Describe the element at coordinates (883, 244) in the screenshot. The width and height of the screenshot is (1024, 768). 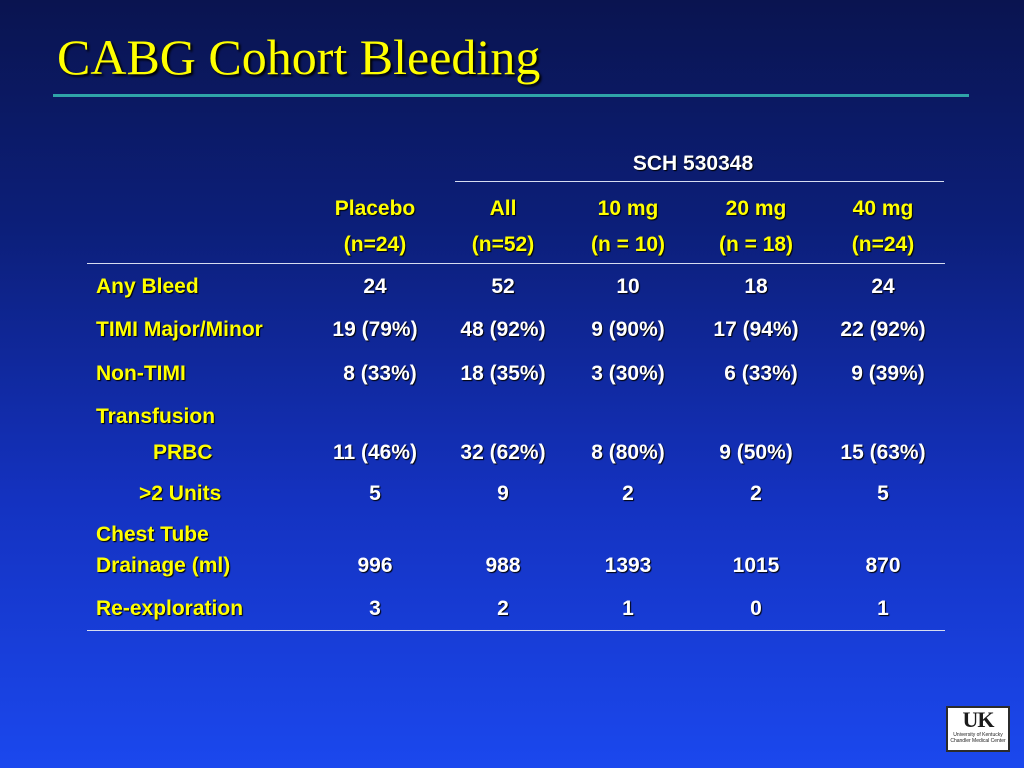
I see `col-subheader-40mg: (n=24)` at that location.